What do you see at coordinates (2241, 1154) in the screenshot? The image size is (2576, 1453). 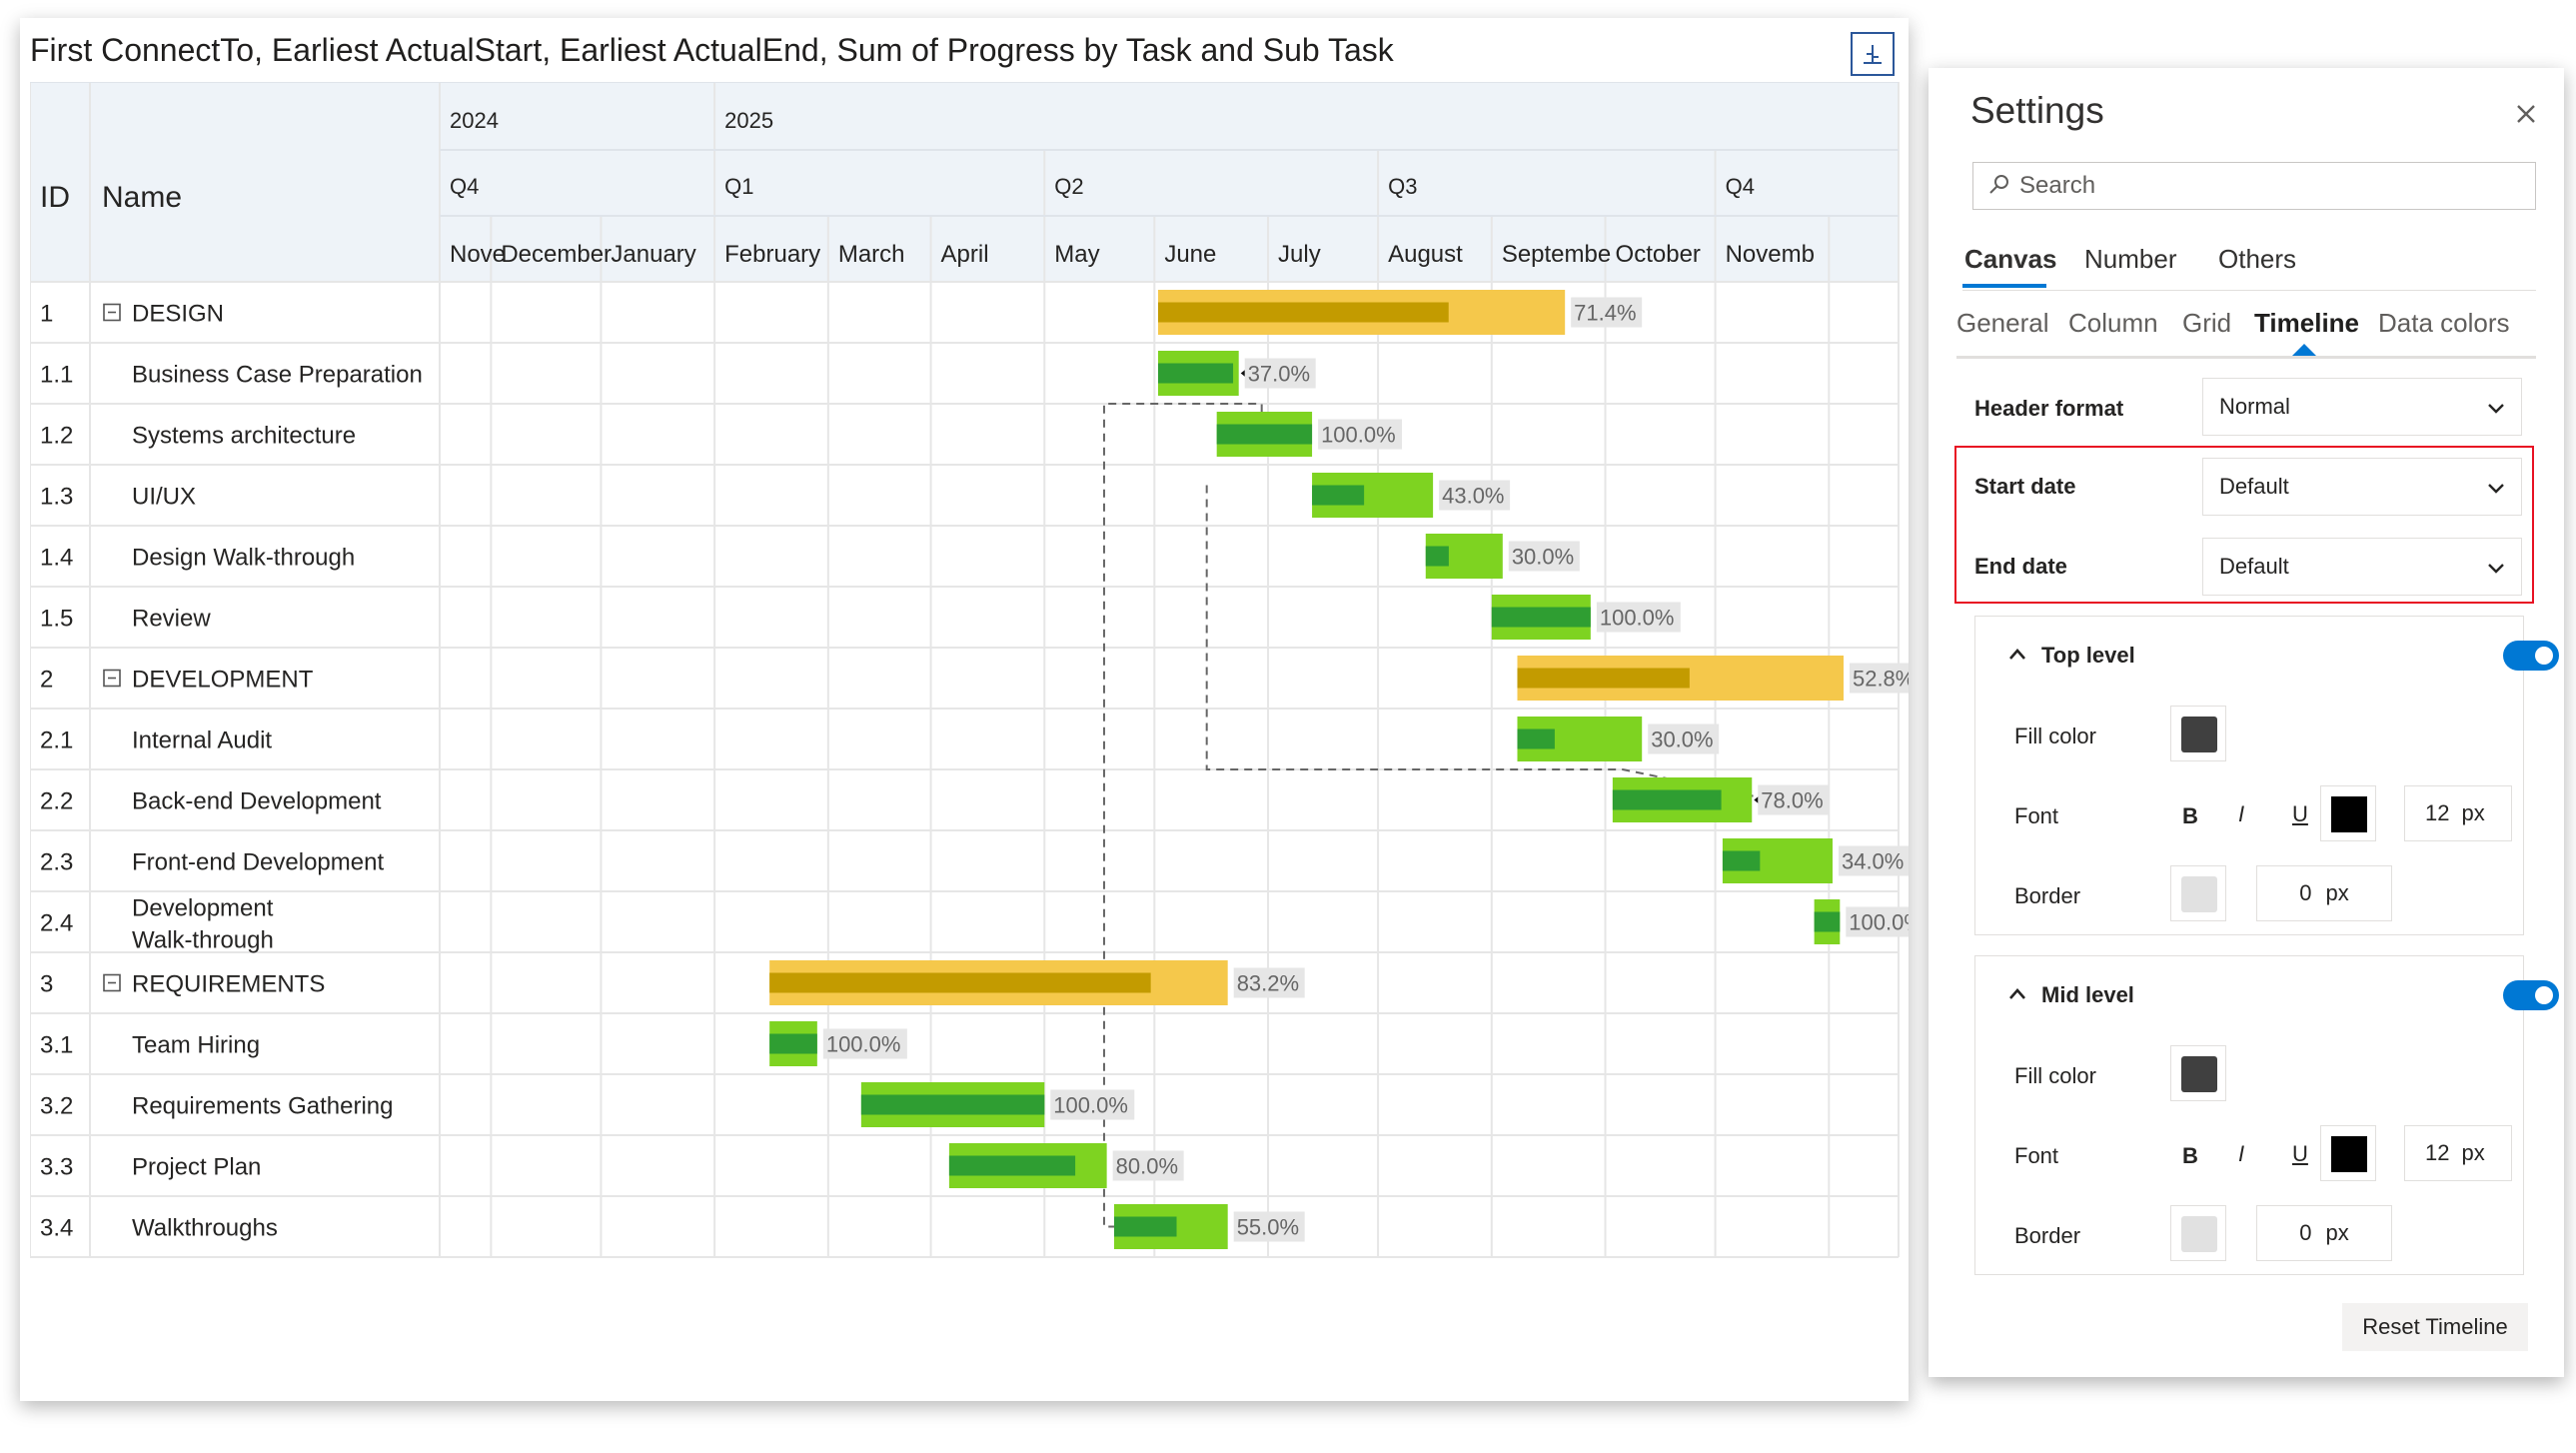 I see `mid-italic-button: I` at bounding box center [2241, 1154].